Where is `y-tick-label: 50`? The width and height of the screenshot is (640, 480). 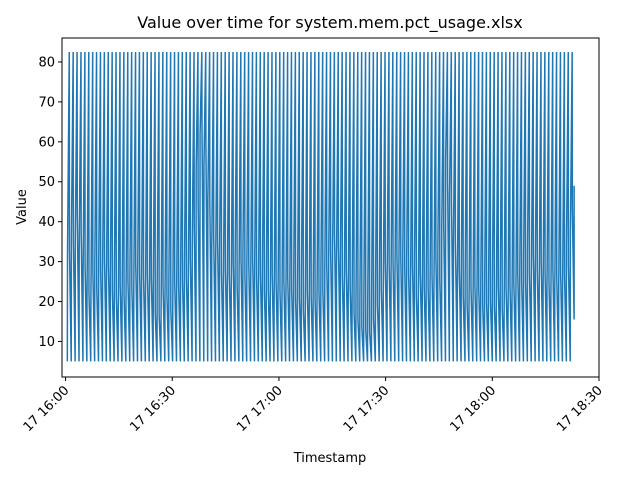
y-tick-label: 50 is located at coordinates (46, 182).